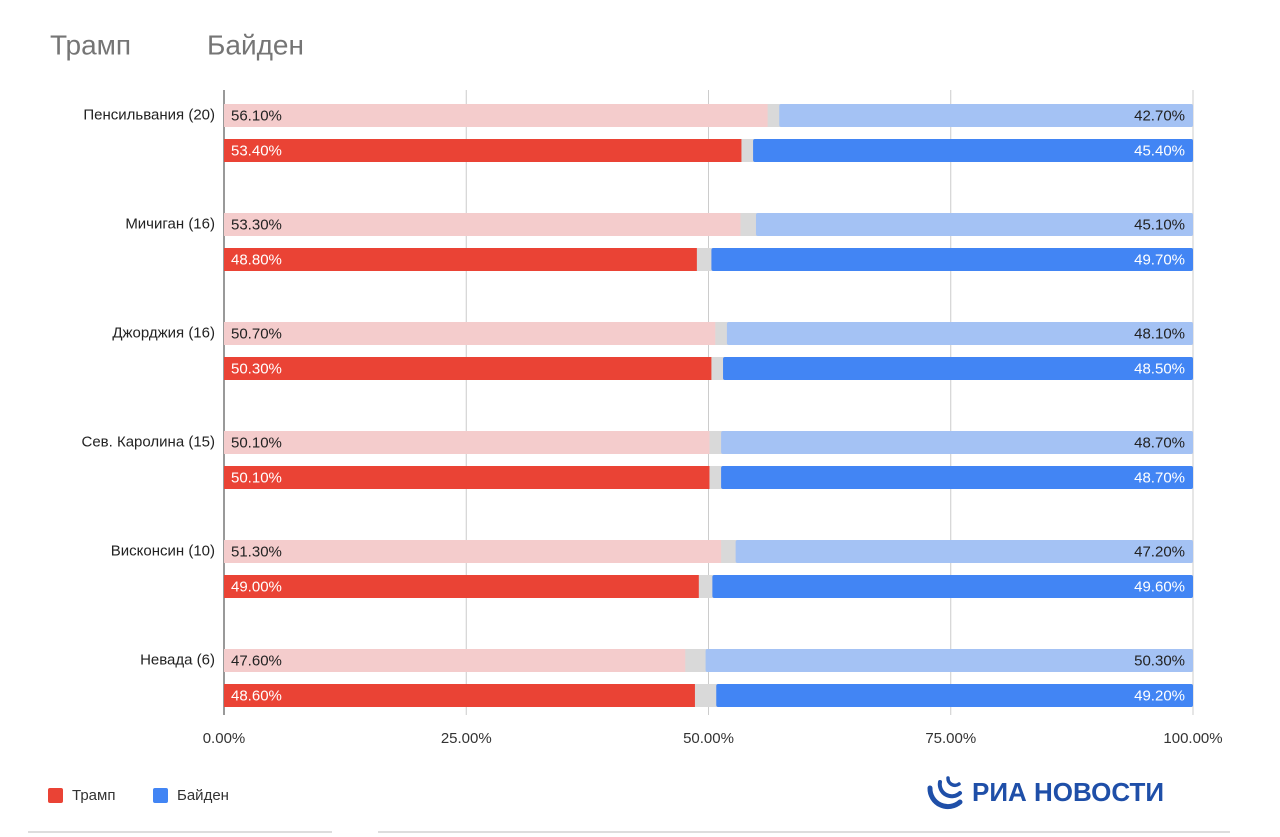 The height and width of the screenshot is (837, 1280). Describe the element at coordinates (256, 224) in the screenshot. I see `data-label: 53.30%` at that location.